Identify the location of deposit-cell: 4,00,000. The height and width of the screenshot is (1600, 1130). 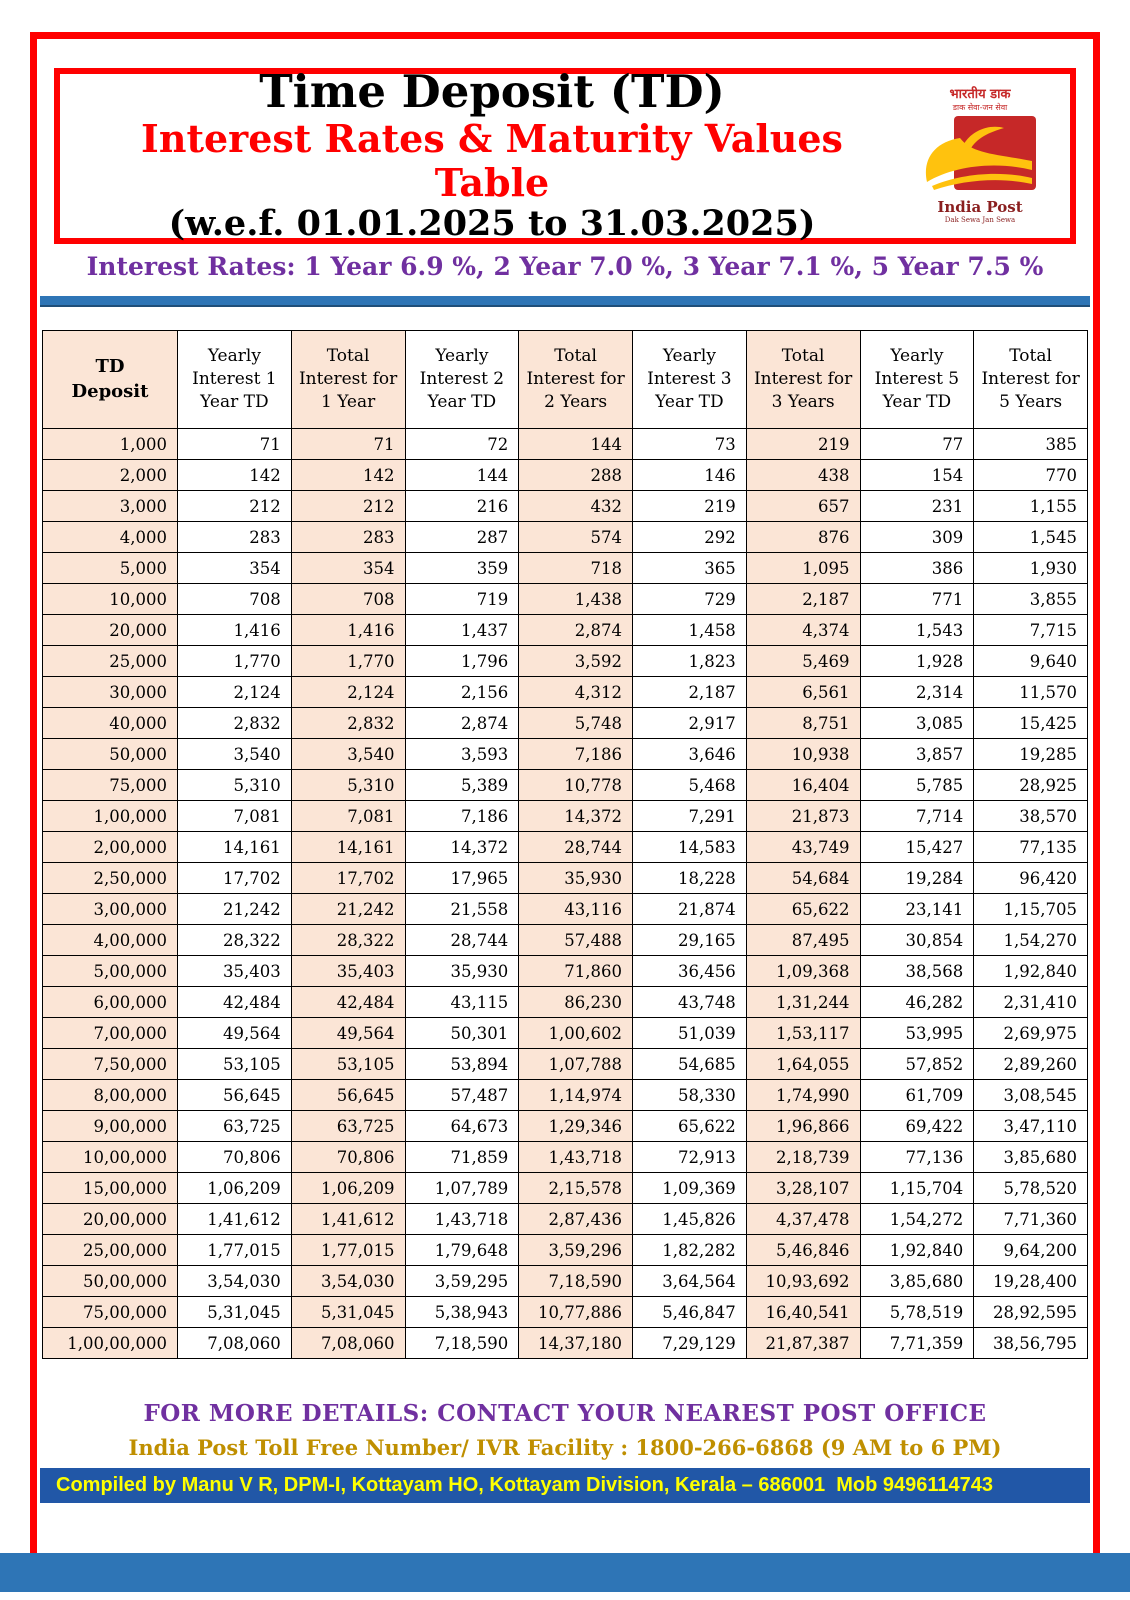
(110, 940).